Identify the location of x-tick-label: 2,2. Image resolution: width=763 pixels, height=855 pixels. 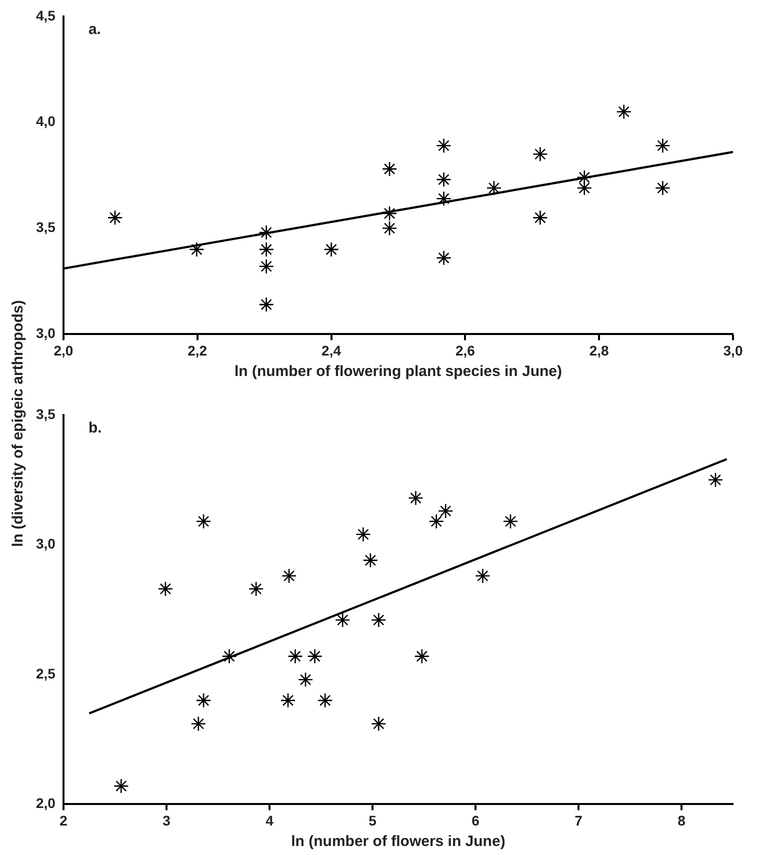
(198, 350).